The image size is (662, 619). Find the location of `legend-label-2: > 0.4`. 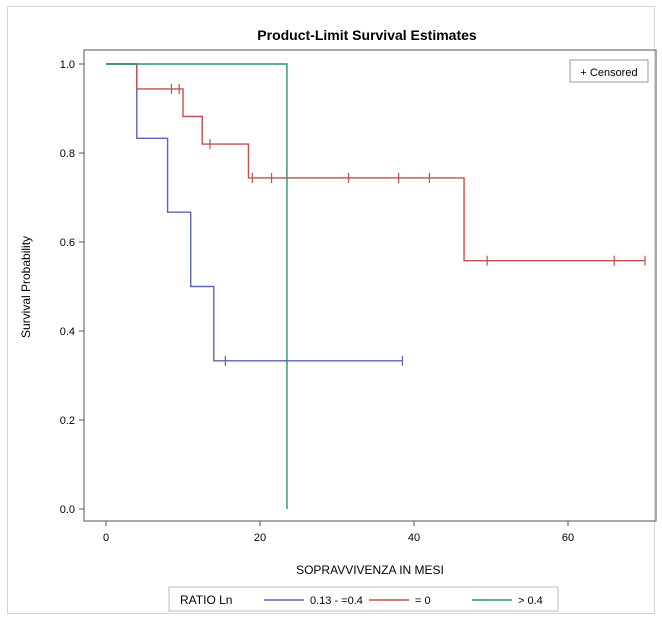

legend-label-2: > 0.4 is located at coordinates (530, 601).